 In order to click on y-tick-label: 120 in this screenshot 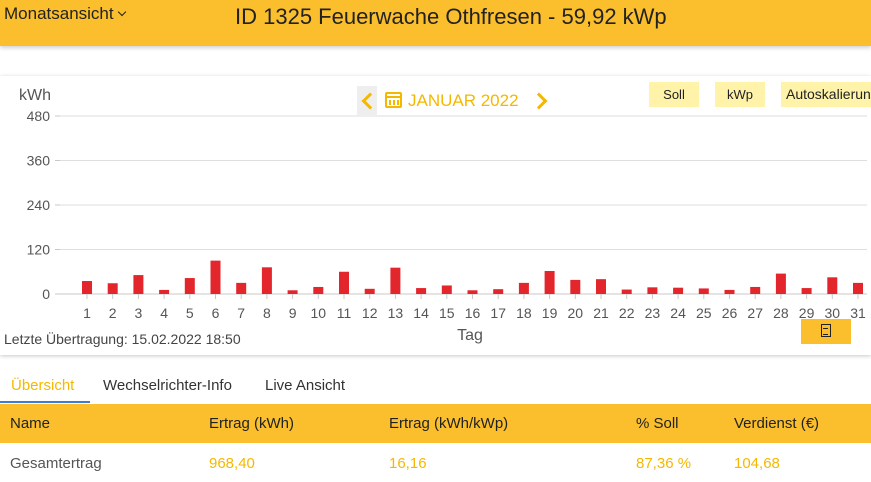, I will do `click(39, 250)`.